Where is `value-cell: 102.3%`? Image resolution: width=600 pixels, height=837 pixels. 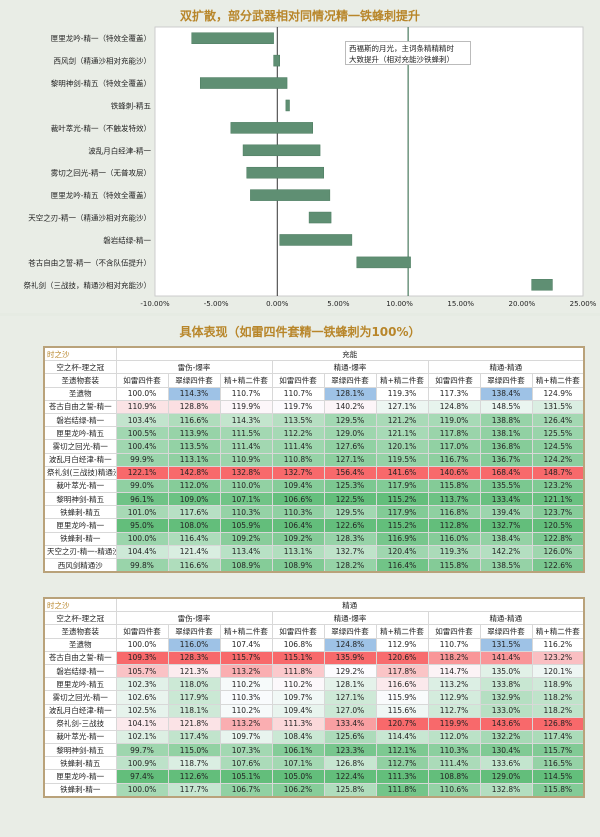
value-cell: 102.3% is located at coordinates (142, 684).